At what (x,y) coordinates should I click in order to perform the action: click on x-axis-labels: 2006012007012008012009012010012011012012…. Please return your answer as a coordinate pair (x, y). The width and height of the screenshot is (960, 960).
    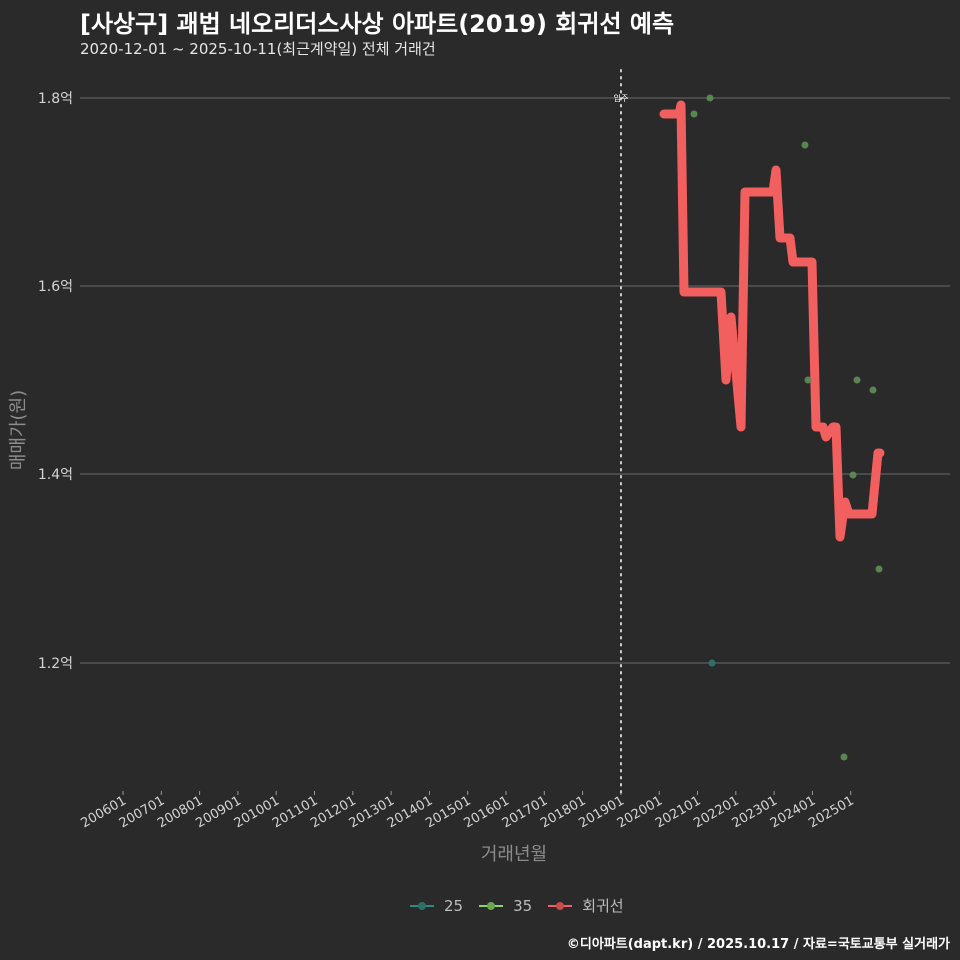
    Looking at the image, I should click on (468, 812).